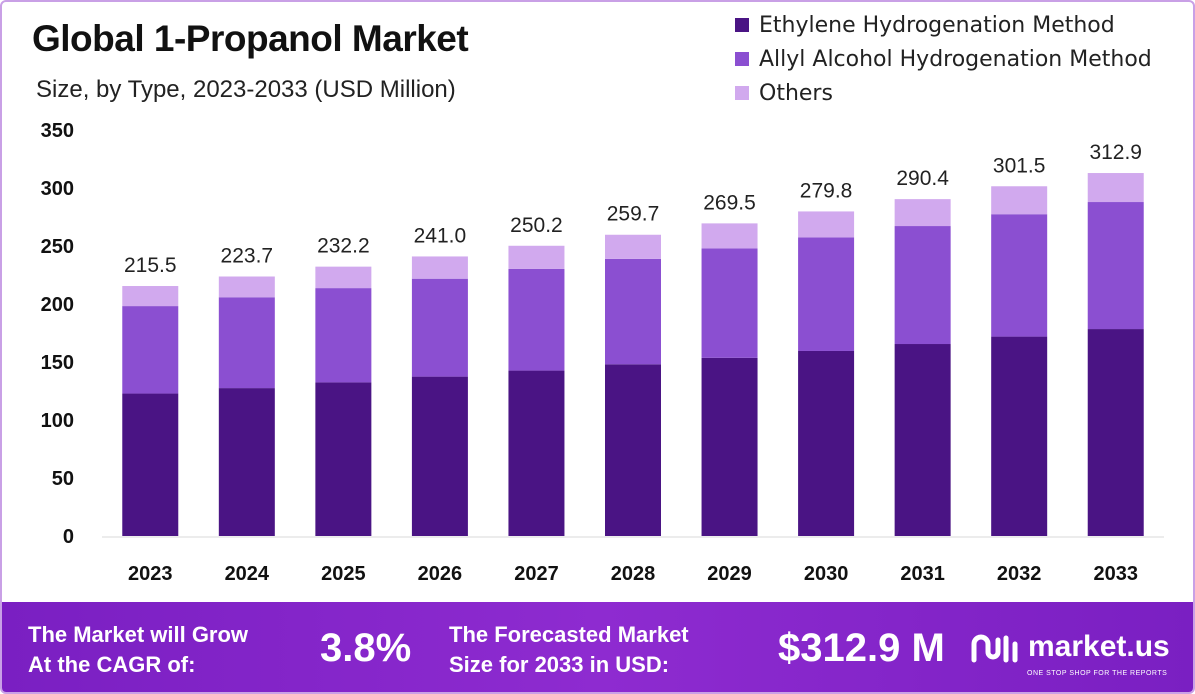  Describe the element at coordinates (150, 265) in the screenshot. I see `bar-total-label: 215.5` at that location.